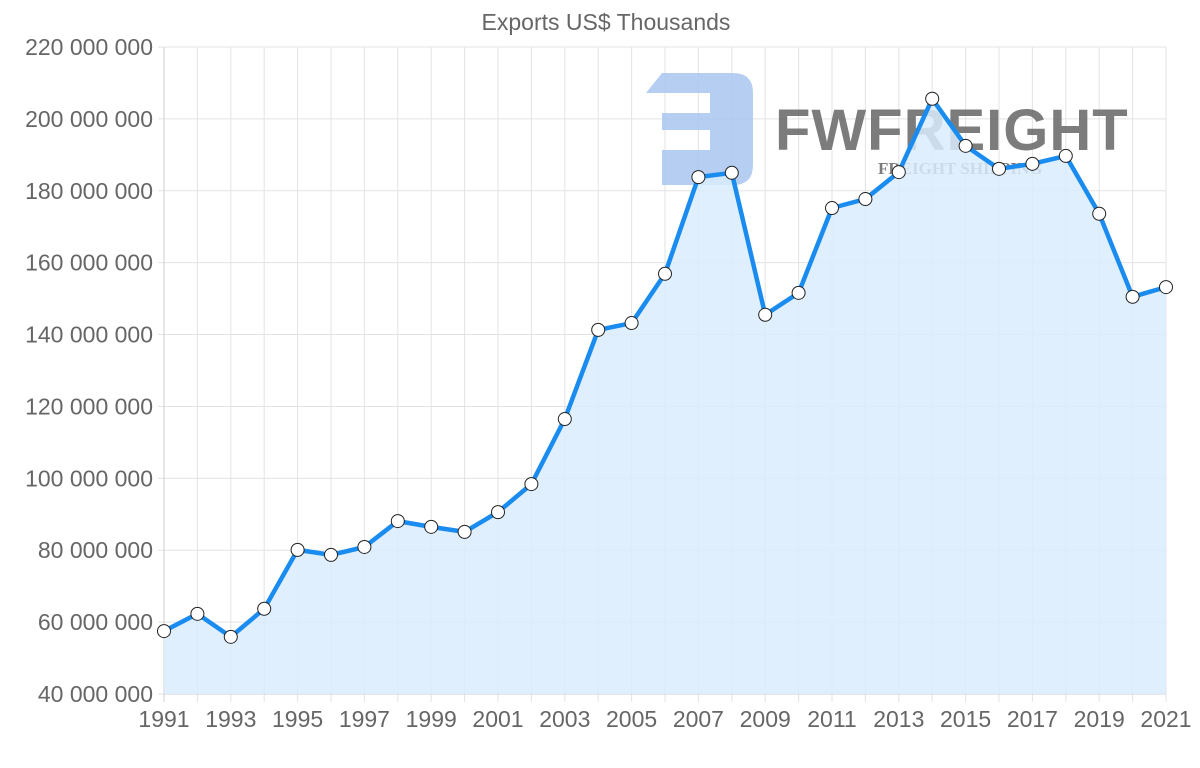  What do you see at coordinates (89, 191) in the screenshot?
I see `y-tick-label: 180 000 000` at bounding box center [89, 191].